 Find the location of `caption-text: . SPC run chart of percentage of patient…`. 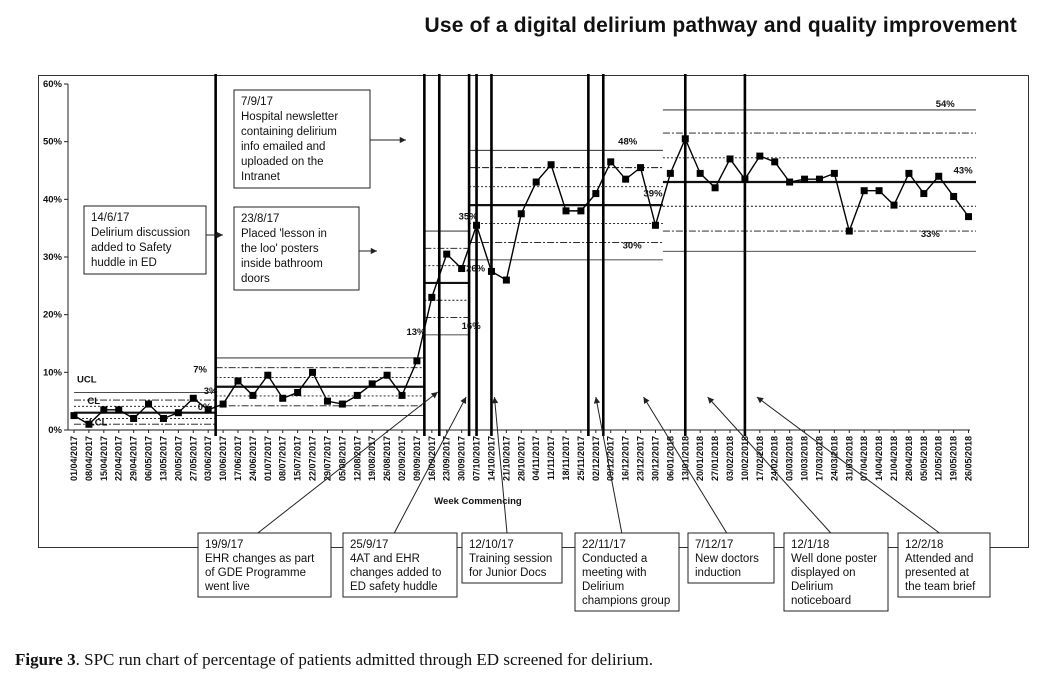

caption-text: . SPC run chart of percentage of patient… is located at coordinates (364, 659).